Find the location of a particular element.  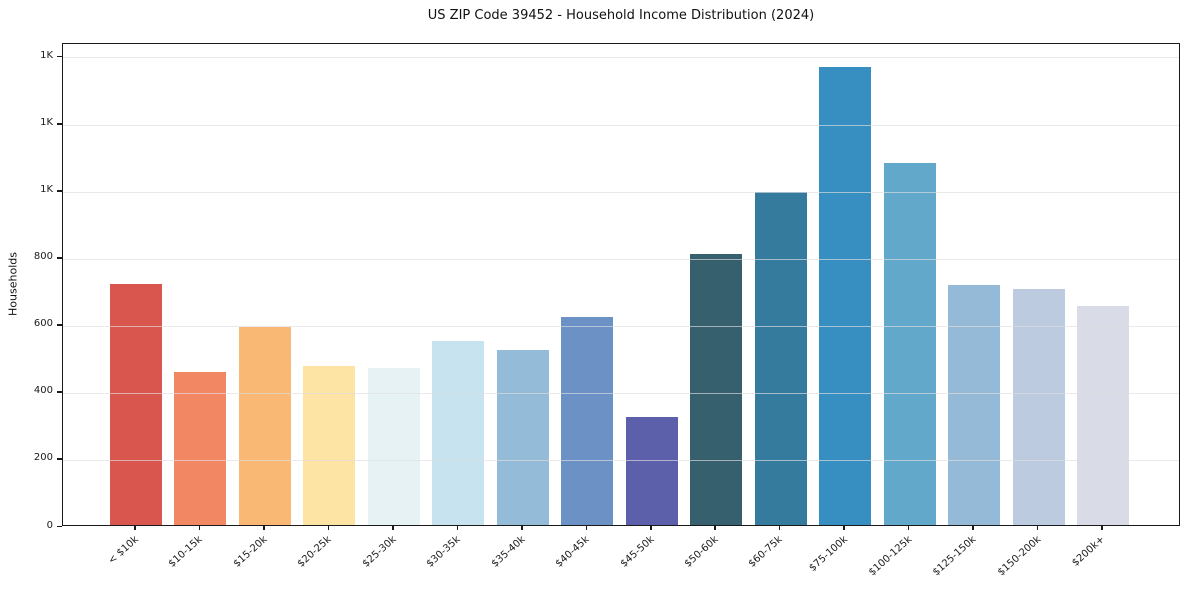

x-tick-label: $200k+ is located at coordinates (1089, 551).